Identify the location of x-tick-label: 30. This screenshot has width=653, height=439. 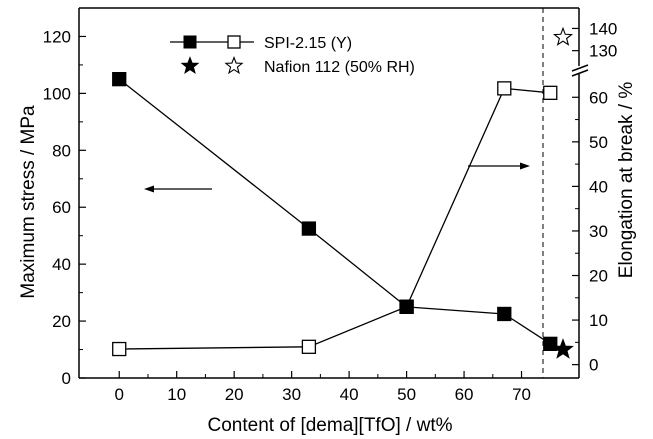
(291, 394).